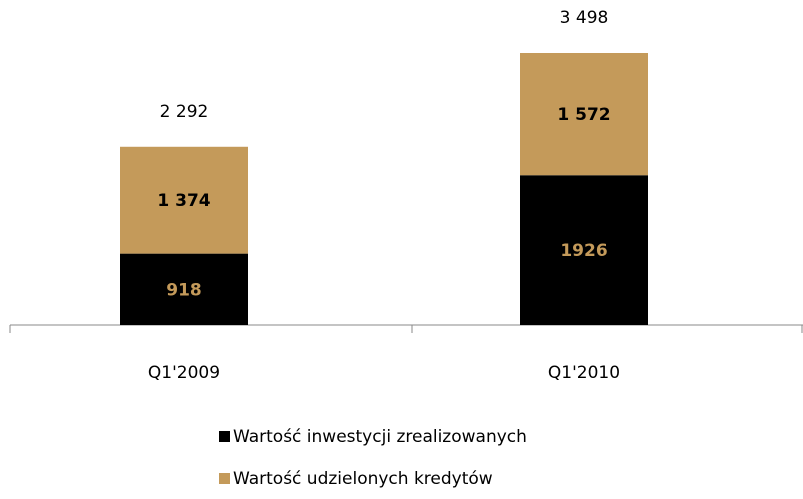 The width and height of the screenshot is (803, 499). Describe the element at coordinates (584, 18) in the screenshot. I see `total-label: 3 498` at that location.